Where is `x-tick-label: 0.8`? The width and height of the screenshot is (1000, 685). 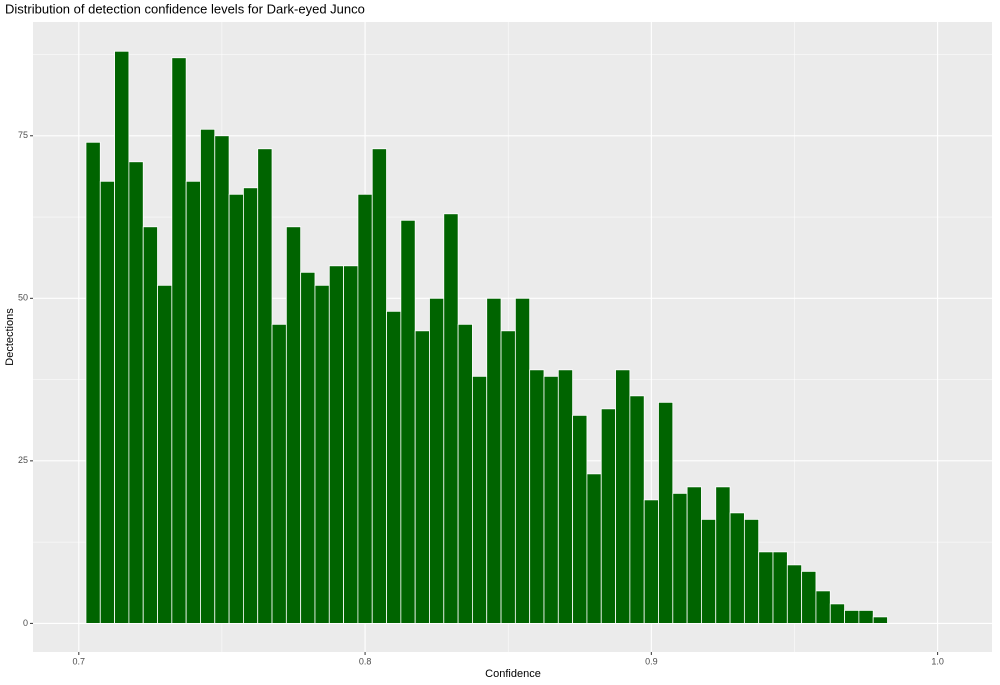
x-tick-label: 0.8 is located at coordinates (365, 661).